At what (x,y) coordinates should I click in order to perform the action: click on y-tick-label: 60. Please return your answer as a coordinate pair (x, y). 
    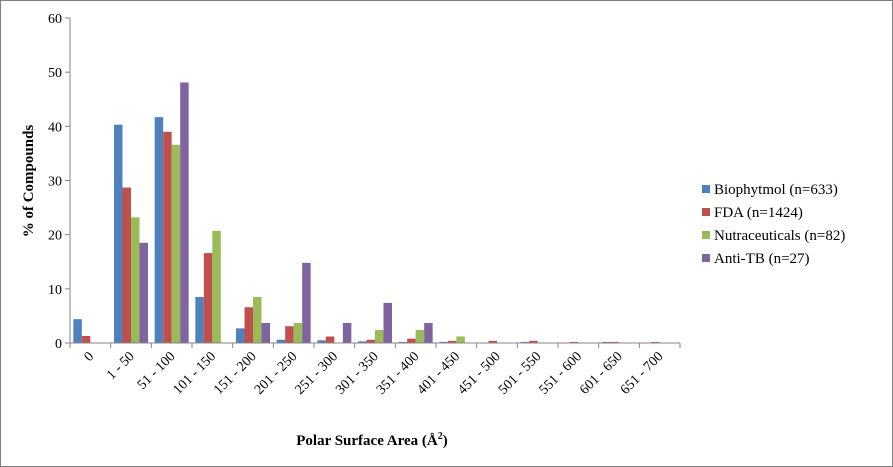
    Looking at the image, I should click on (55, 19).